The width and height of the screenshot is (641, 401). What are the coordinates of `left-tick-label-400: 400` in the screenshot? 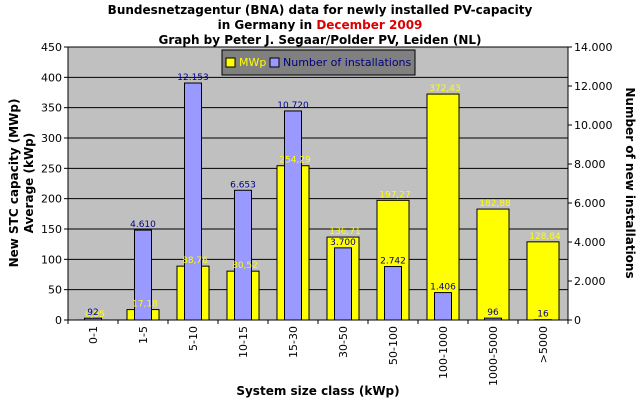 It's located at (51, 77).